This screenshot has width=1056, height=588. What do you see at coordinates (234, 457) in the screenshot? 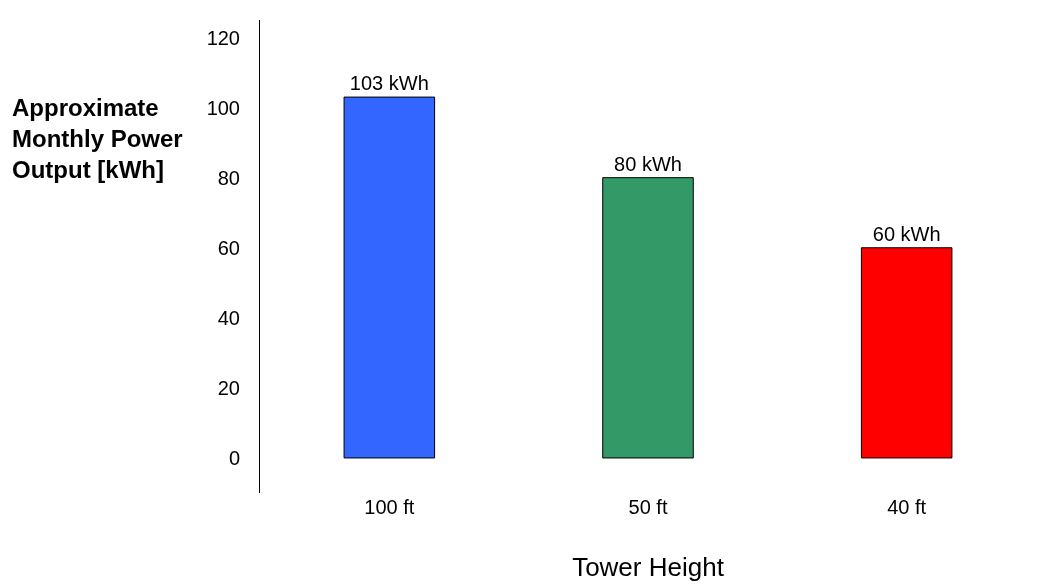
I see `y-tick-label: 0` at bounding box center [234, 457].